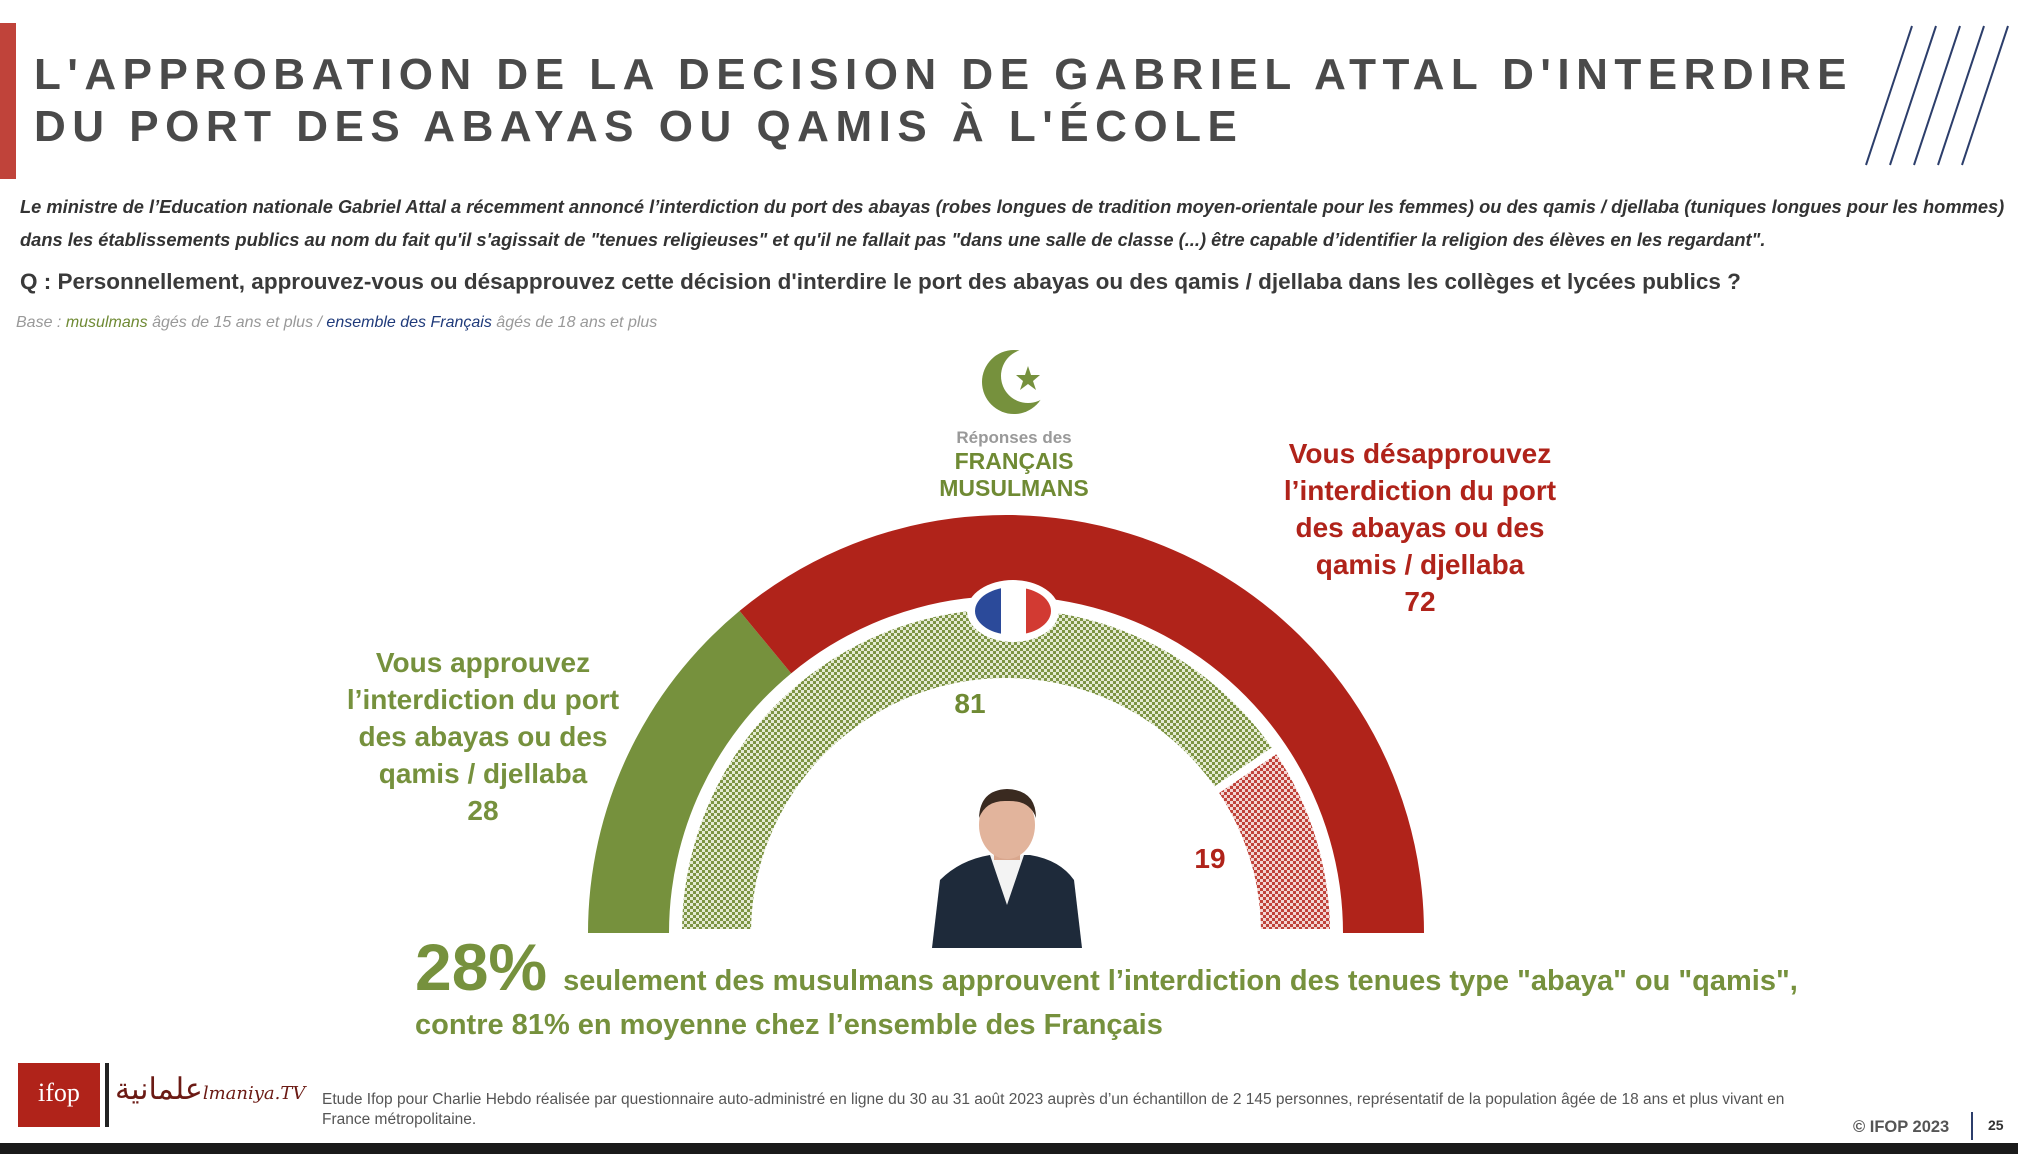 The width and height of the screenshot is (2018, 1154). I want to click on logo-arabic: علمانية, so click(159, 1089).